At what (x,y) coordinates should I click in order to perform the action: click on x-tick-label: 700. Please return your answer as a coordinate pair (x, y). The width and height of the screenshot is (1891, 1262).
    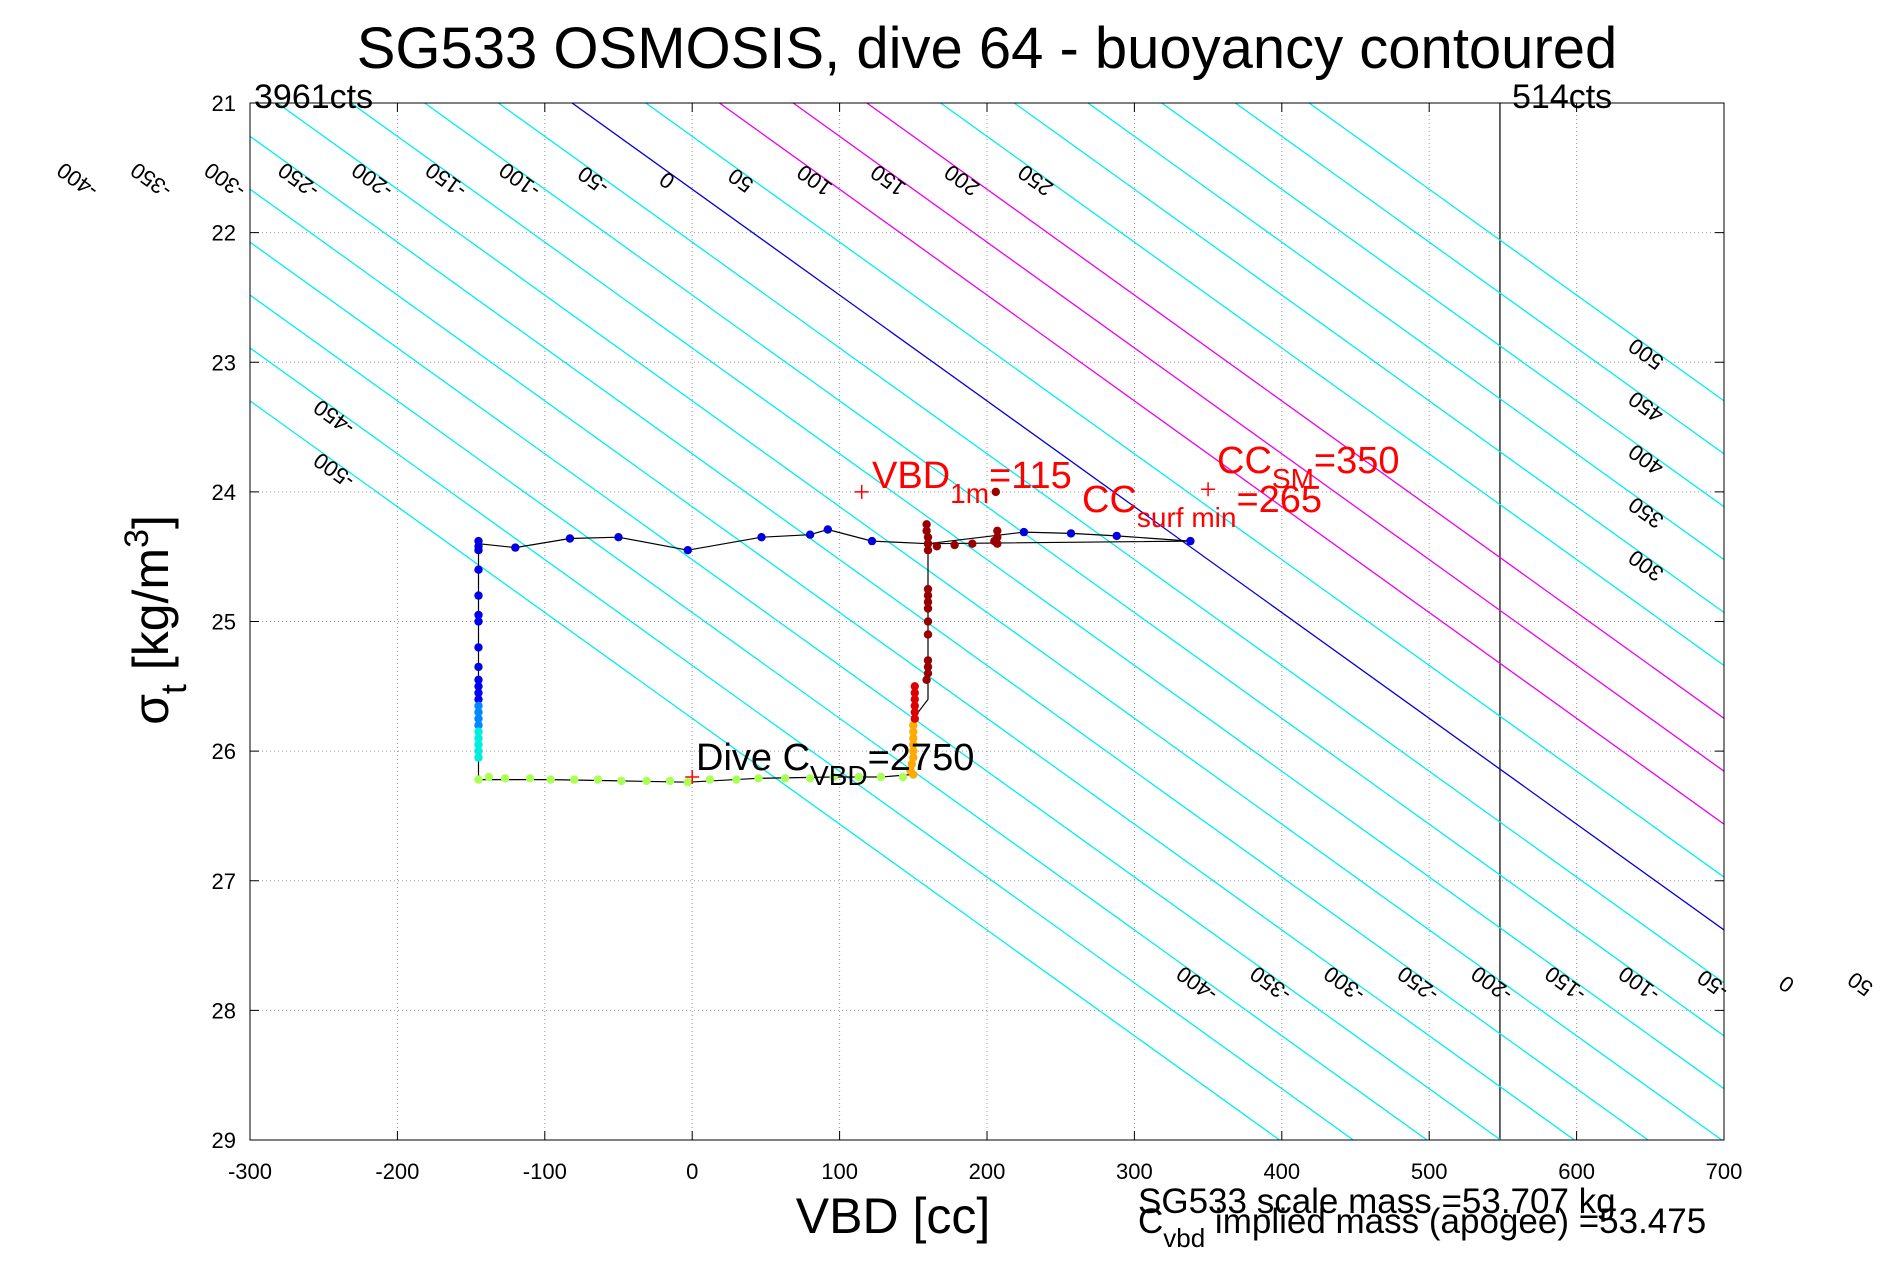
    Looking at the image, I should click on (1724, 1171).